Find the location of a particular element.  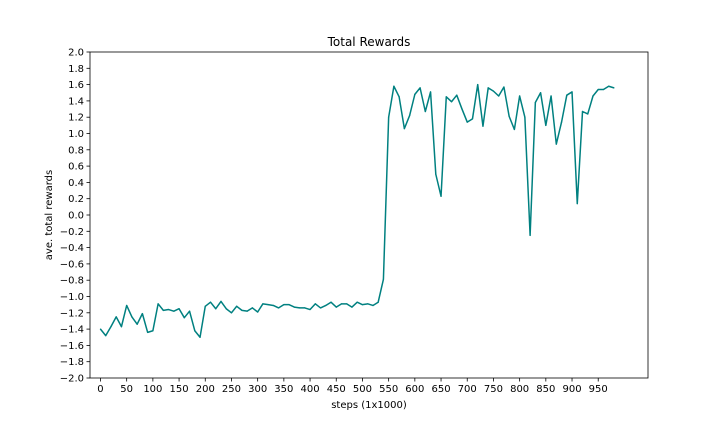

x-axis-label: steps (1x1000) is located at coordinates (369, 405).